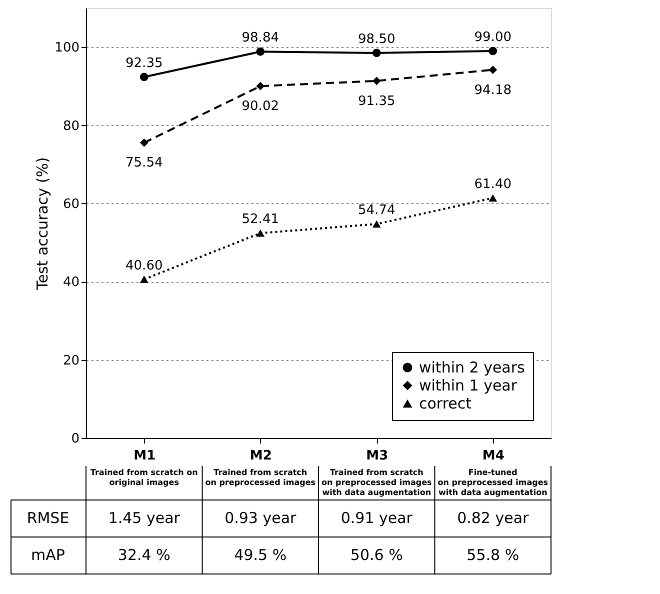  I want to click on text: 0.91 year, so click(377, 518).